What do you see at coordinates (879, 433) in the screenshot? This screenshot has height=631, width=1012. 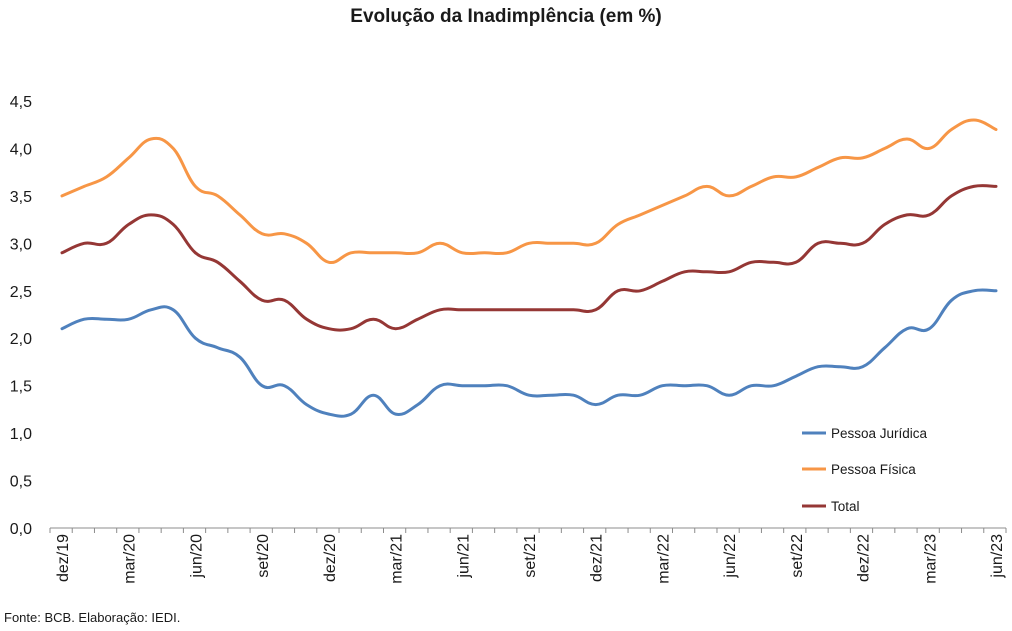 I see `legend-label: Pessoa Jurídica` at bounding box center [879, 433].